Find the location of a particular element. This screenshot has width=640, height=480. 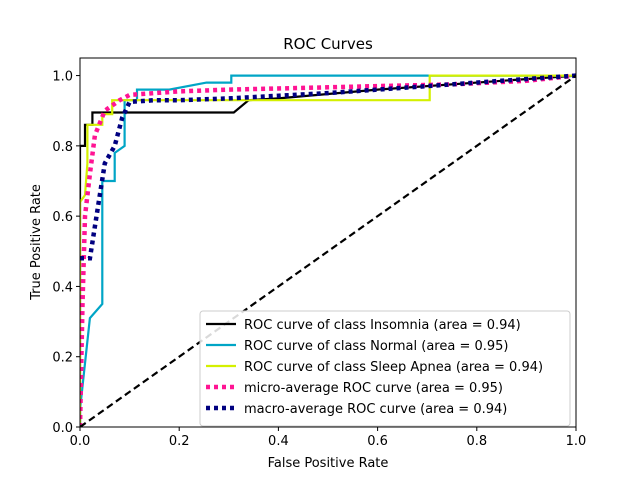

x-tick-label: 0.0 is located at coordinates (80, 441).